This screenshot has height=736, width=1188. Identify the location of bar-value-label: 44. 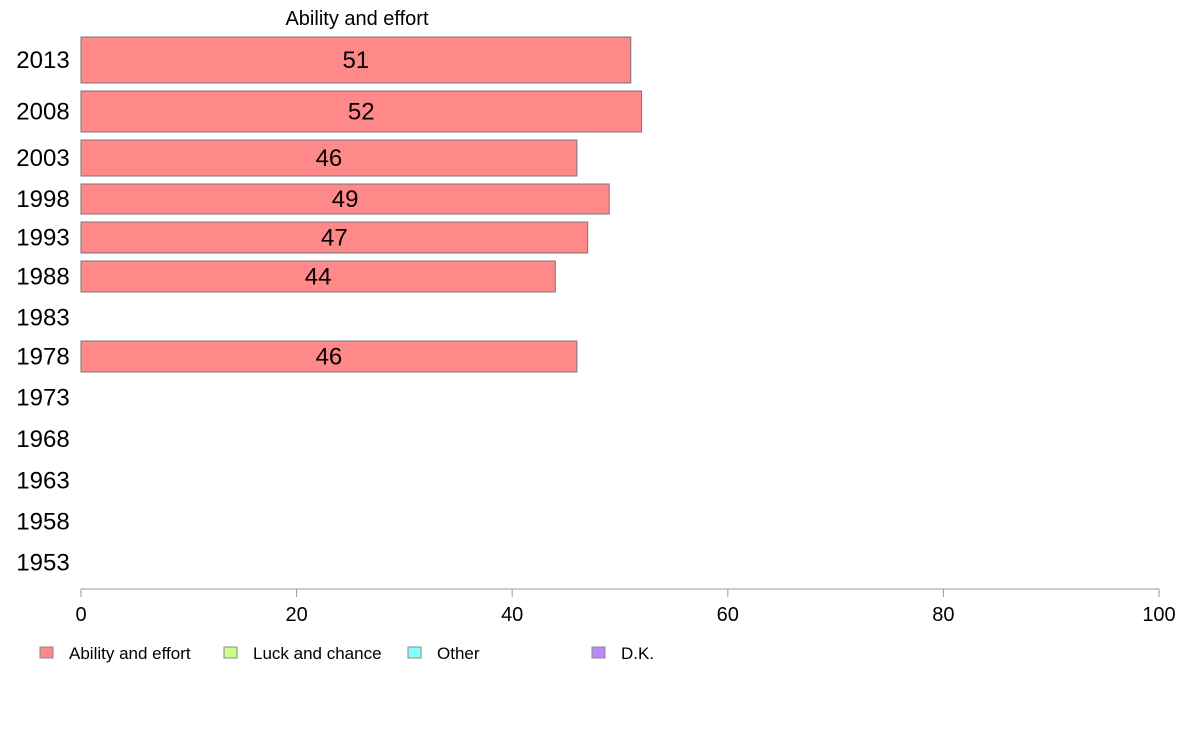
(318, 277).